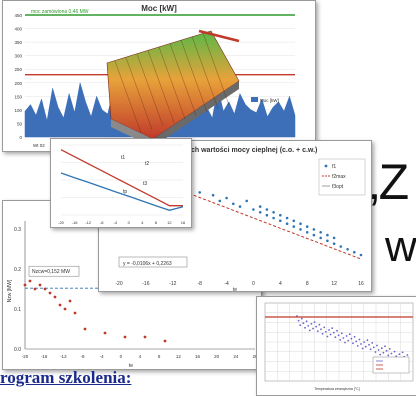 This screenshot has width=416, height=396. I want to click on outdoor-temp-scatter-chart: Temperatura zewnętrzna [°C], so click(339, 346).